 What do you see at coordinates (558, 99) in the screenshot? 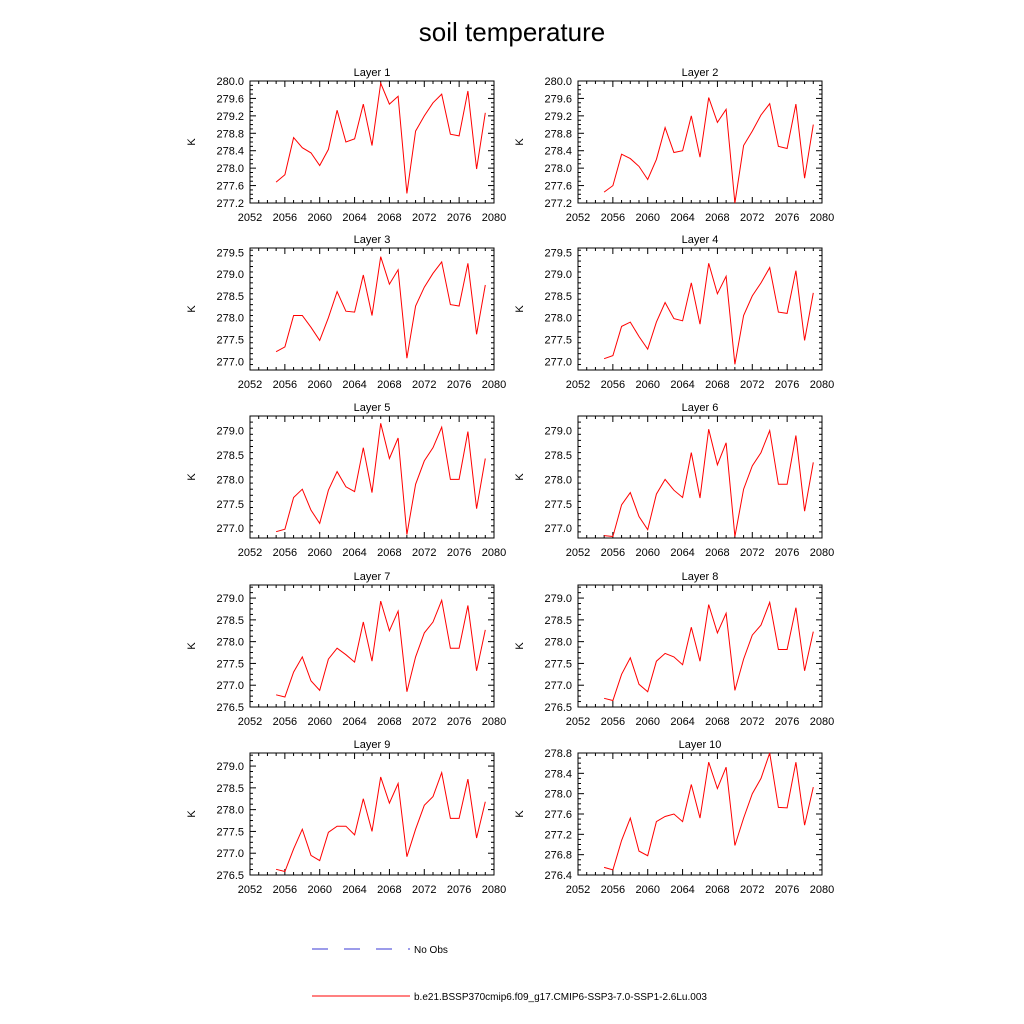
I see `y-tick-label: 279.6` at bounding box center [558, 99].